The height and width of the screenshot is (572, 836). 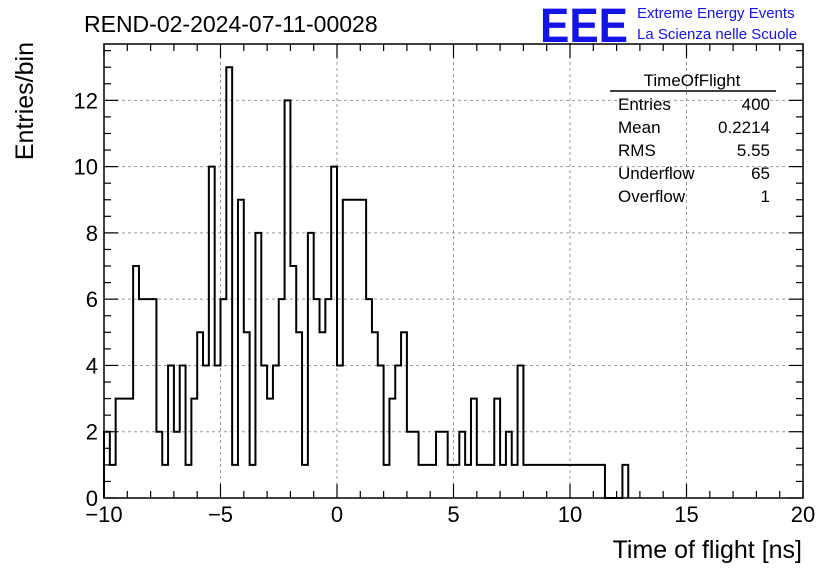 I want to click on x-axis-label: Time of flight [ns], so click(x=707, y=550).